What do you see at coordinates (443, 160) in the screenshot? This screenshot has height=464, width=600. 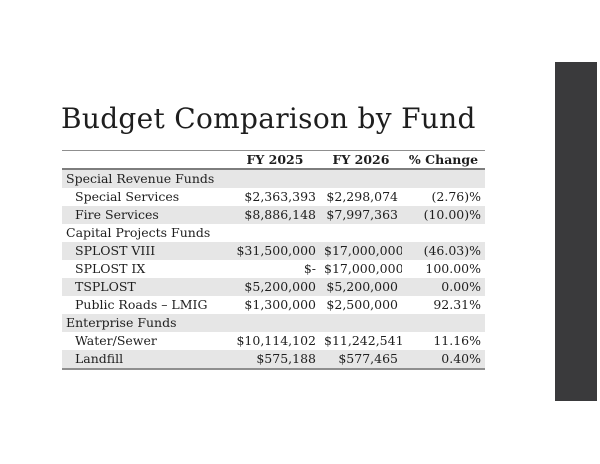 I see `column-header-change: % Change` at bounding box center [443, 160].